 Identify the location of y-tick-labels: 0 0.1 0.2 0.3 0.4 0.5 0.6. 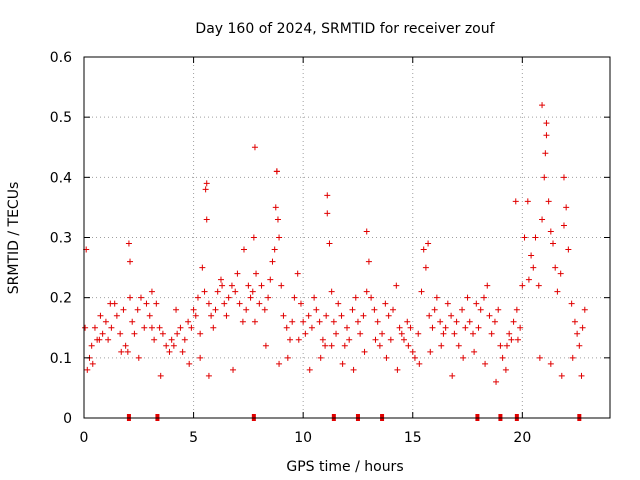
(61, 238).